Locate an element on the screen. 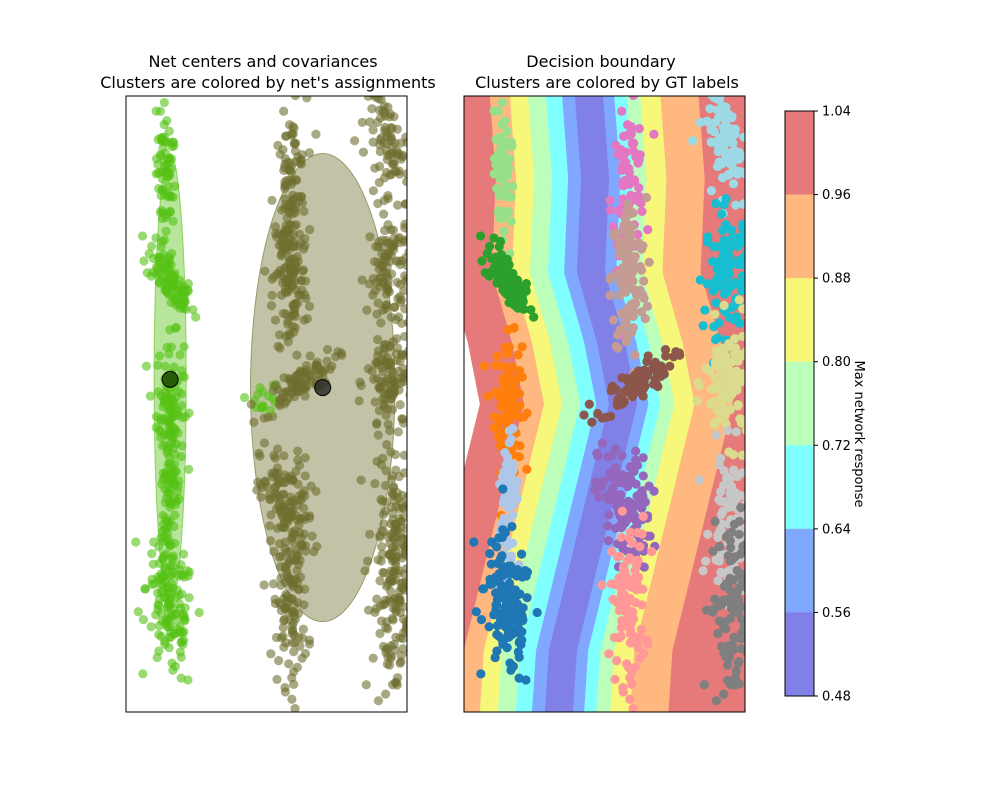 This screenshot has height=804, width=1000. colorbar-block is located at coordinates (799, 570).